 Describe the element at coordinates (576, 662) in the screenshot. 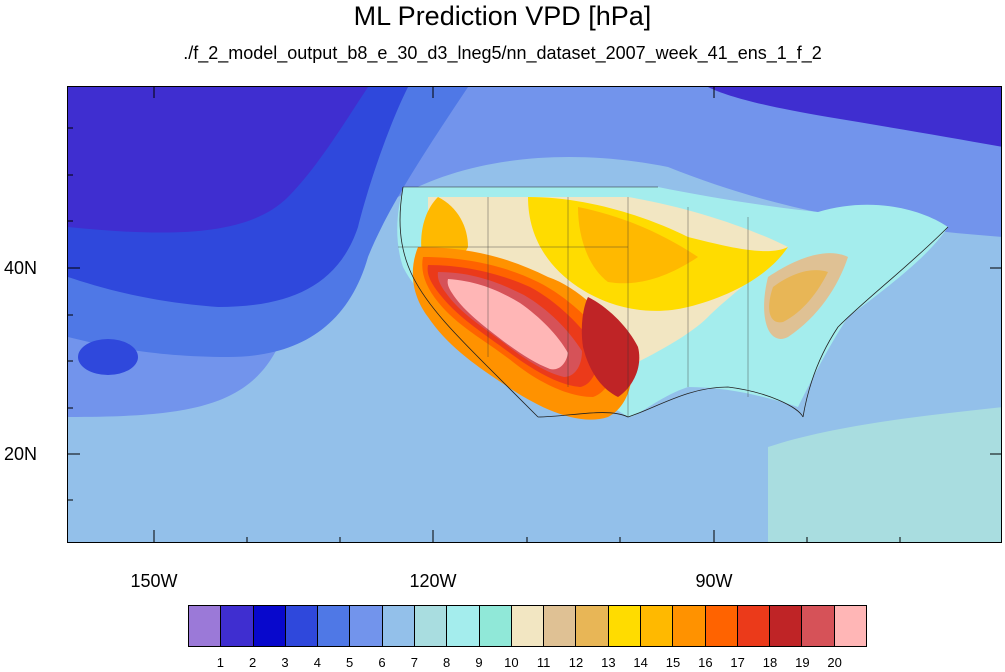

I see `colorbar-label: 12` at that location.